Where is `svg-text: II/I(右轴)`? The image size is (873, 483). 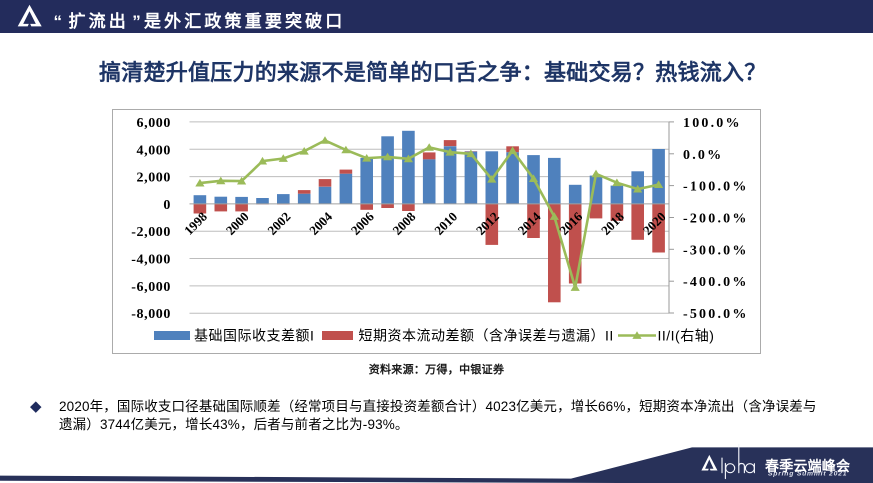 svg-text: II/I(右轴) is located at coordinates (686, 336).